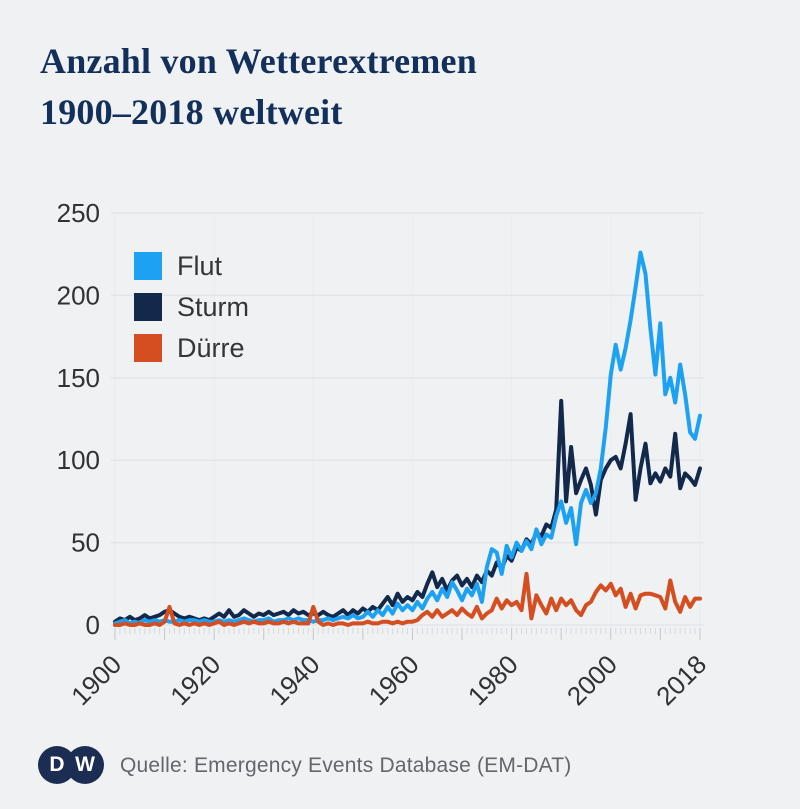 The image size is (800, 809). I want to click on y-axis-label: 200, so click(78, 295).